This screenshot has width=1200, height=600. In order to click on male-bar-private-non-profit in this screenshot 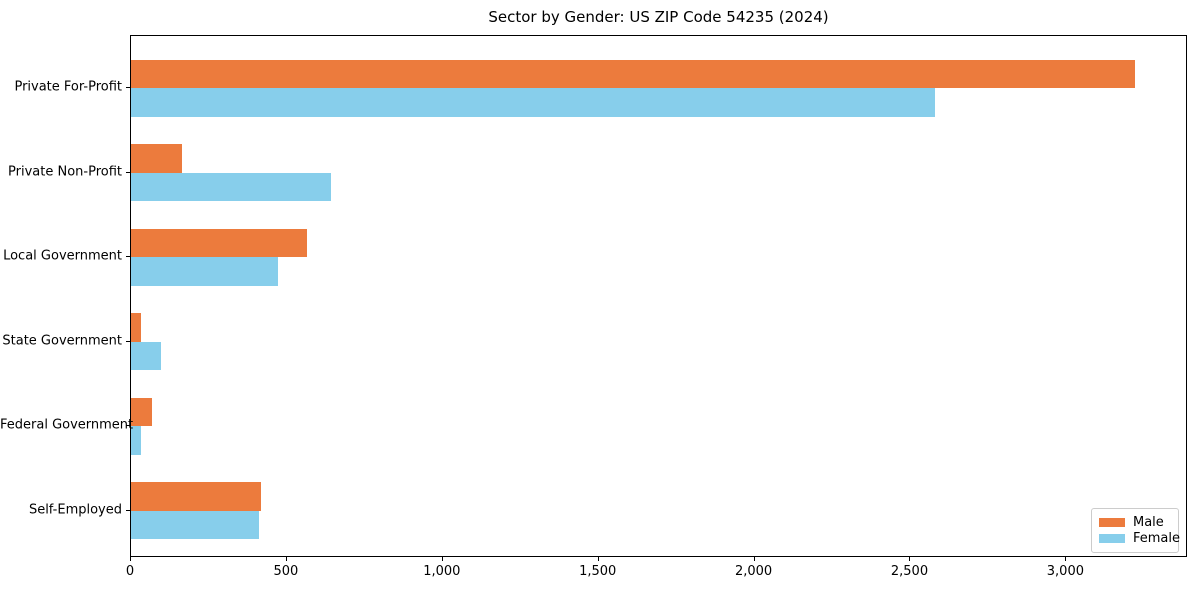, I will do `click(157, 158)`.